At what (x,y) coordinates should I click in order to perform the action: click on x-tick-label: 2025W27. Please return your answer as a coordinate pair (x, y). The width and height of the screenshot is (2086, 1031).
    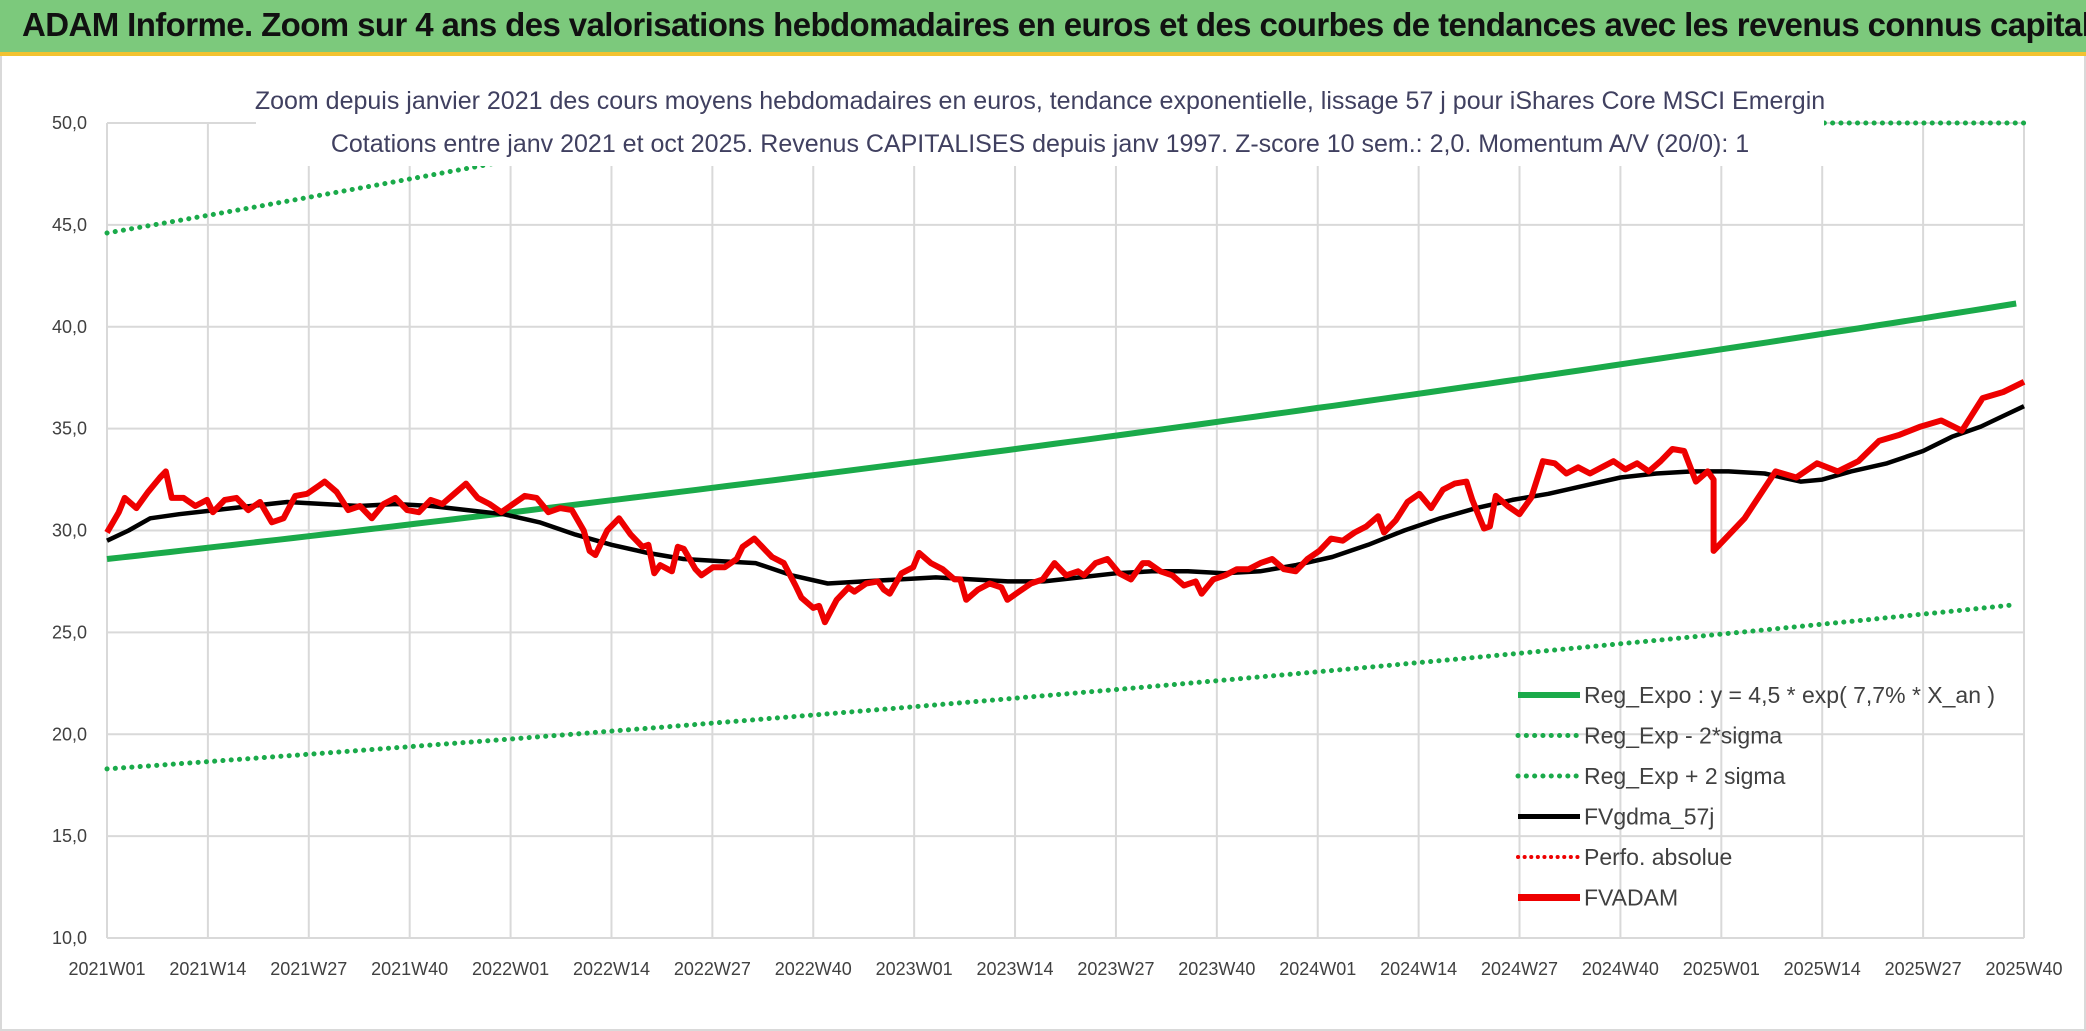
    Looking at the image, I should click on (1923, 969).